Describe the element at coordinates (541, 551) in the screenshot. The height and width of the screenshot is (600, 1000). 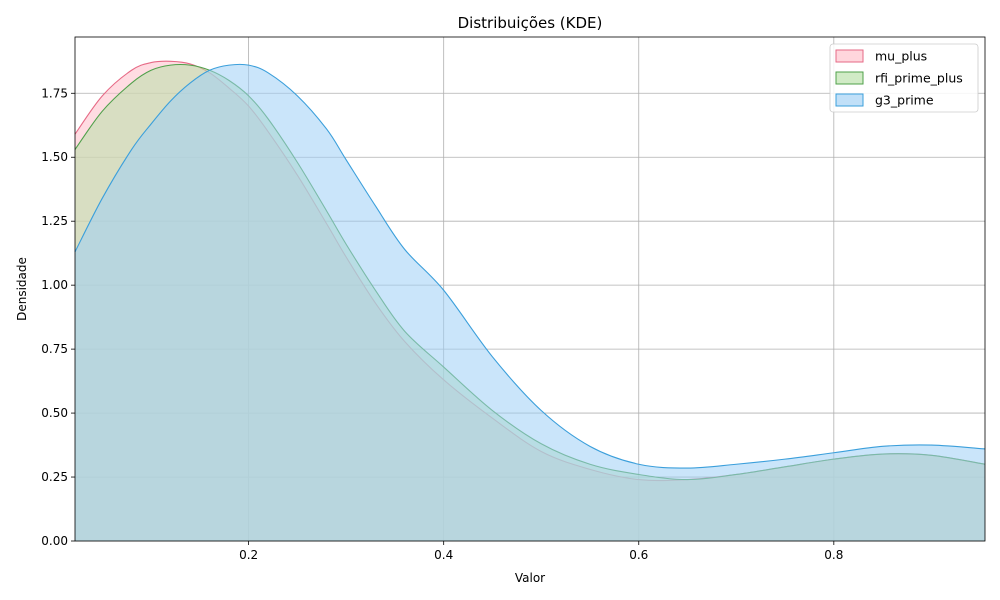
I see `x-axis-ticks: 0.2 0.4 0.6 0.8` at that location.